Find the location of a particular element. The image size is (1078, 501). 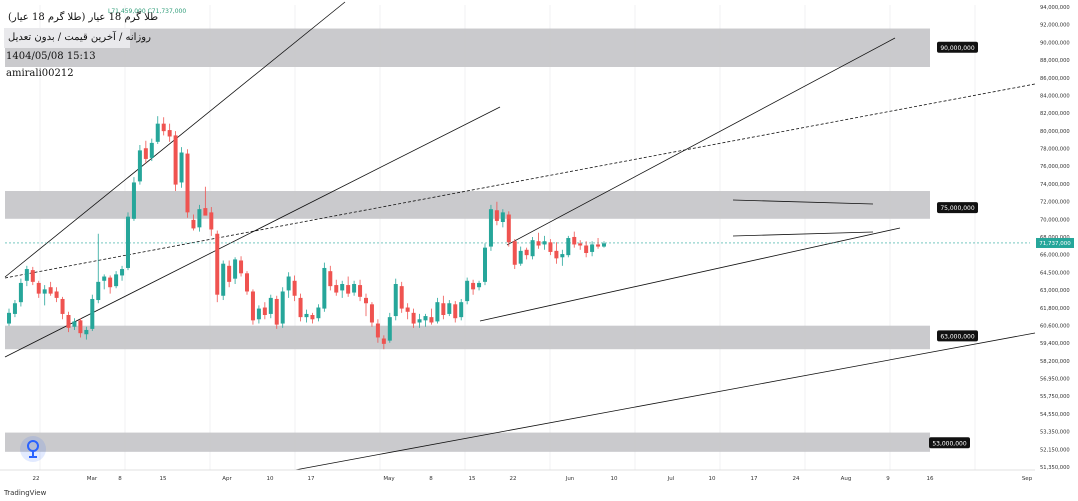

x-tick-label: Jul is located at coordinates (671, 479).